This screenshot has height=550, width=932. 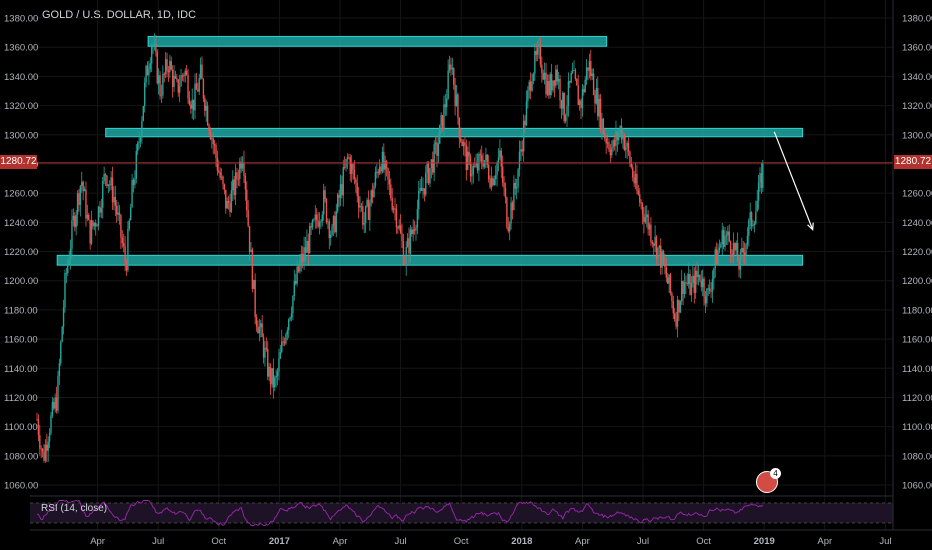 I want to click on price-tick-label-left: 1340.00, so click(x=21, y=77).